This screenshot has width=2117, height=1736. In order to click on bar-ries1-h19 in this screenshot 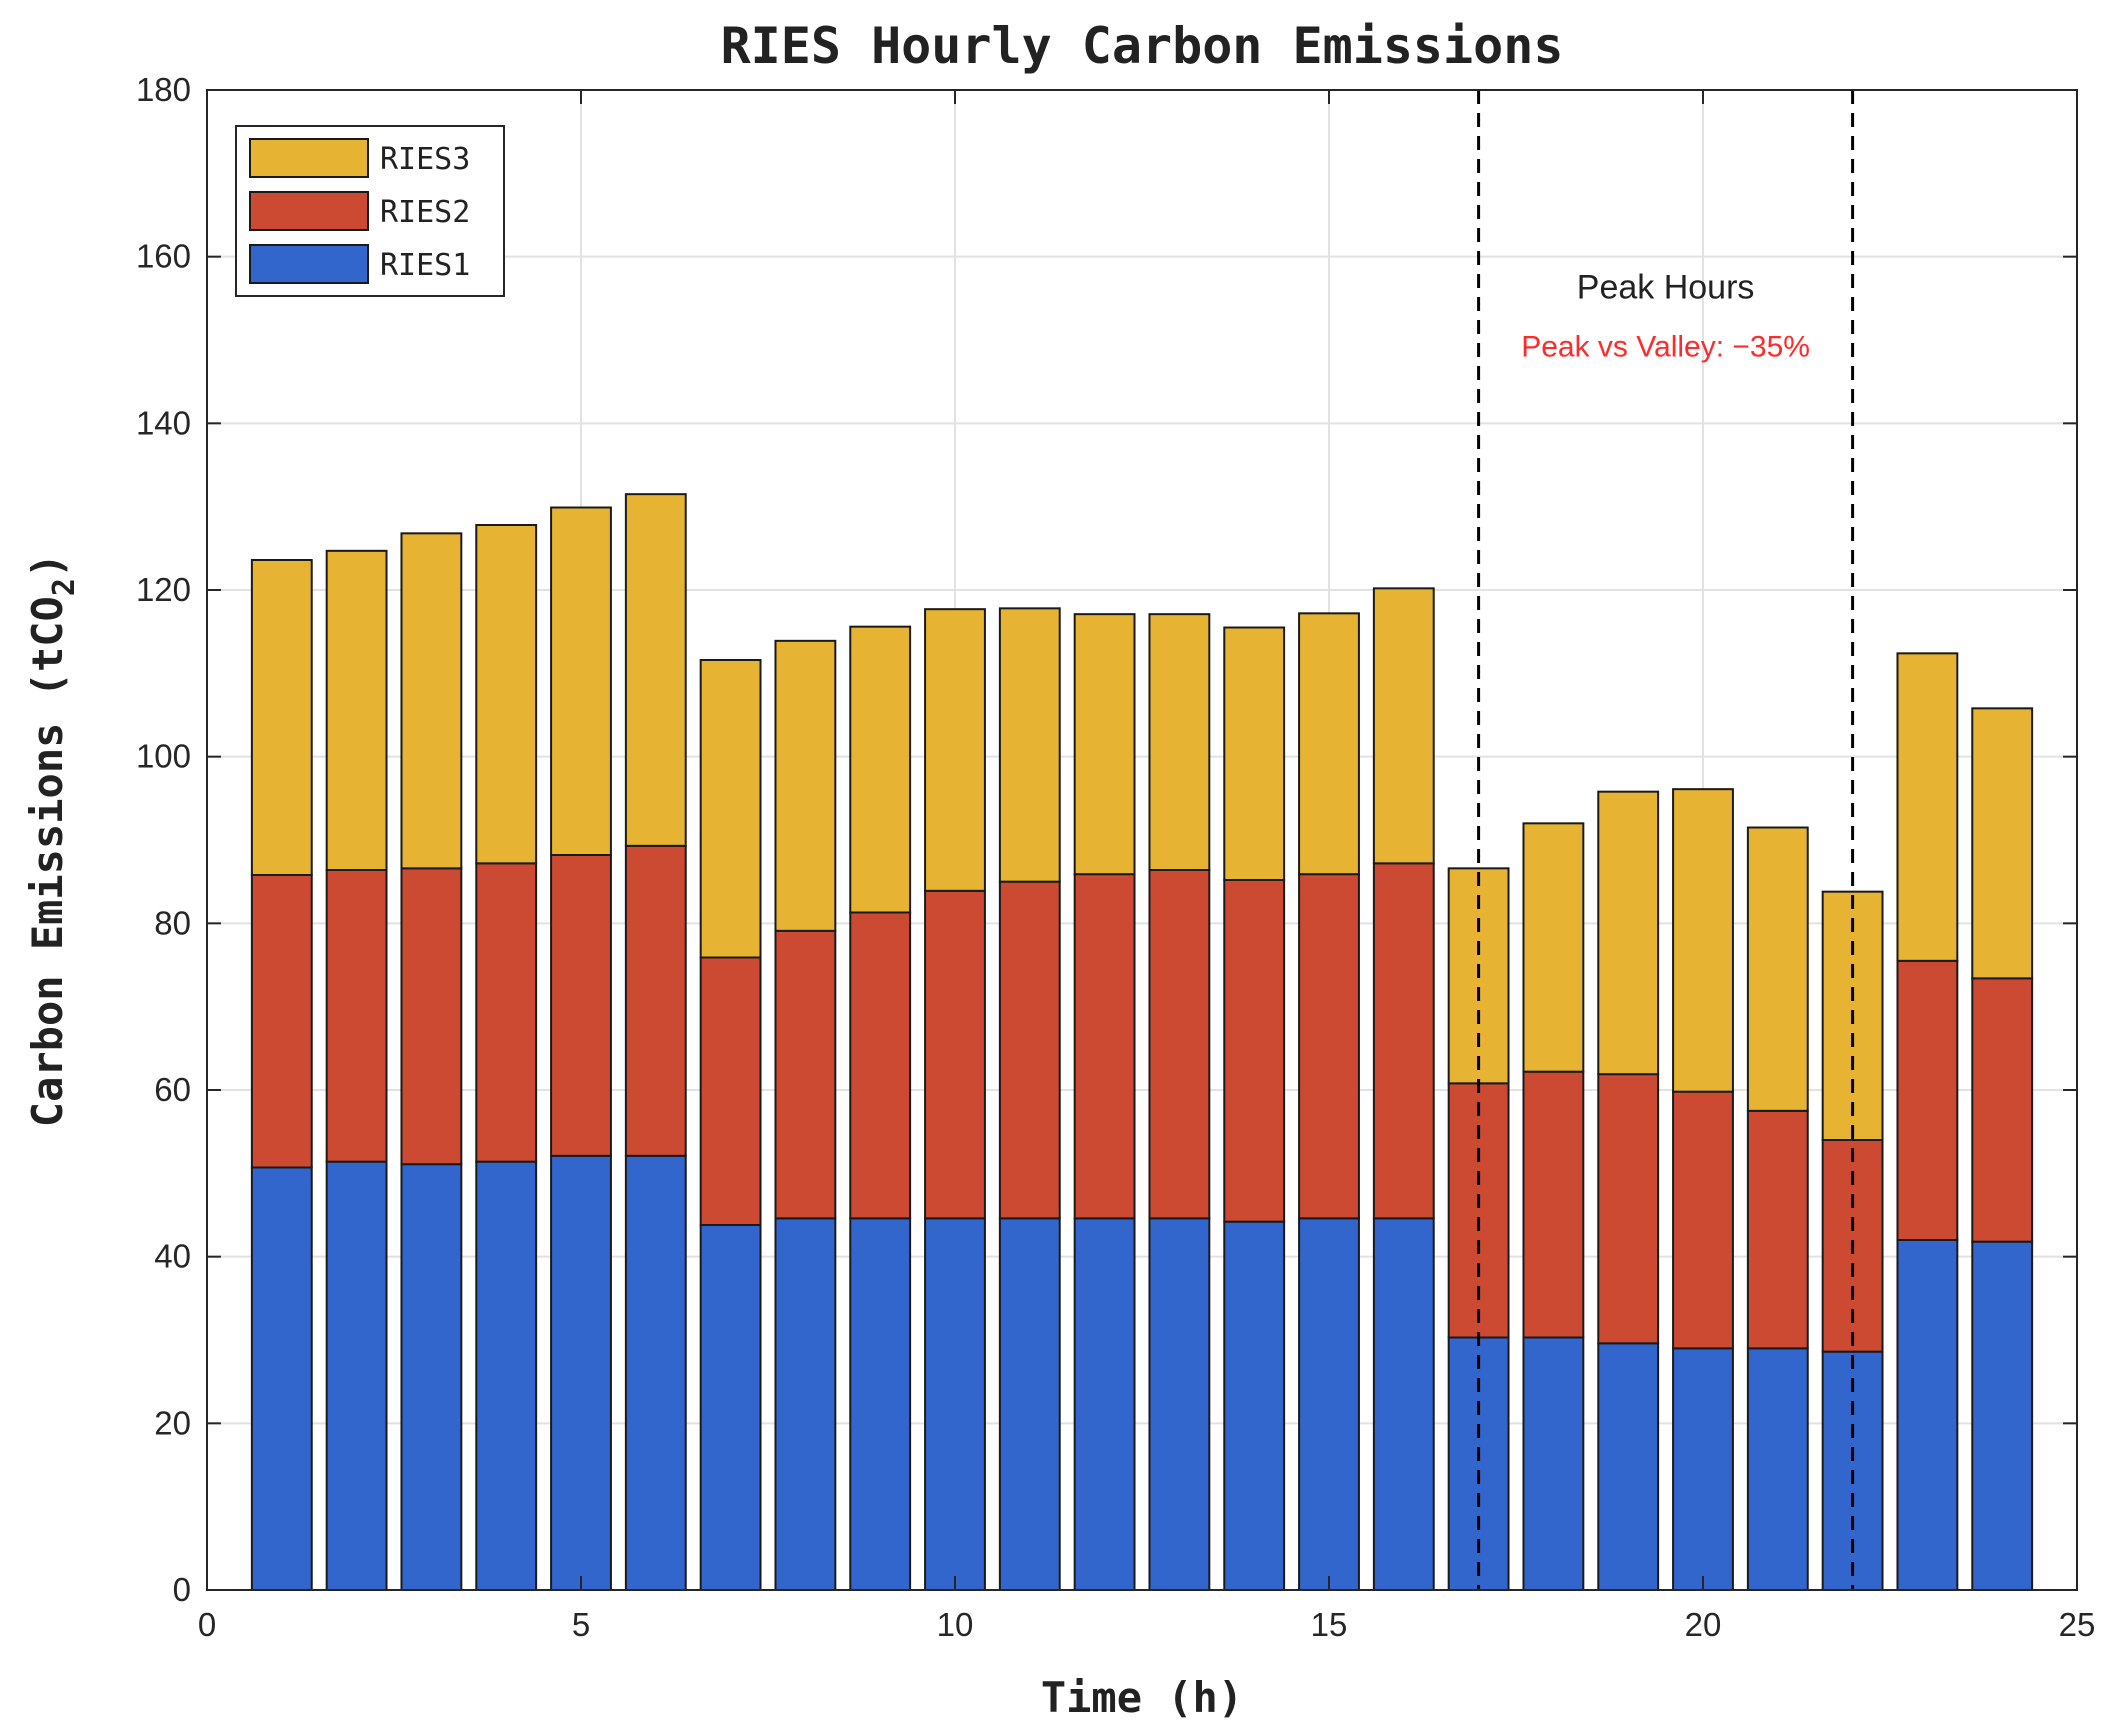, I will do `click(1628, 1467)`.